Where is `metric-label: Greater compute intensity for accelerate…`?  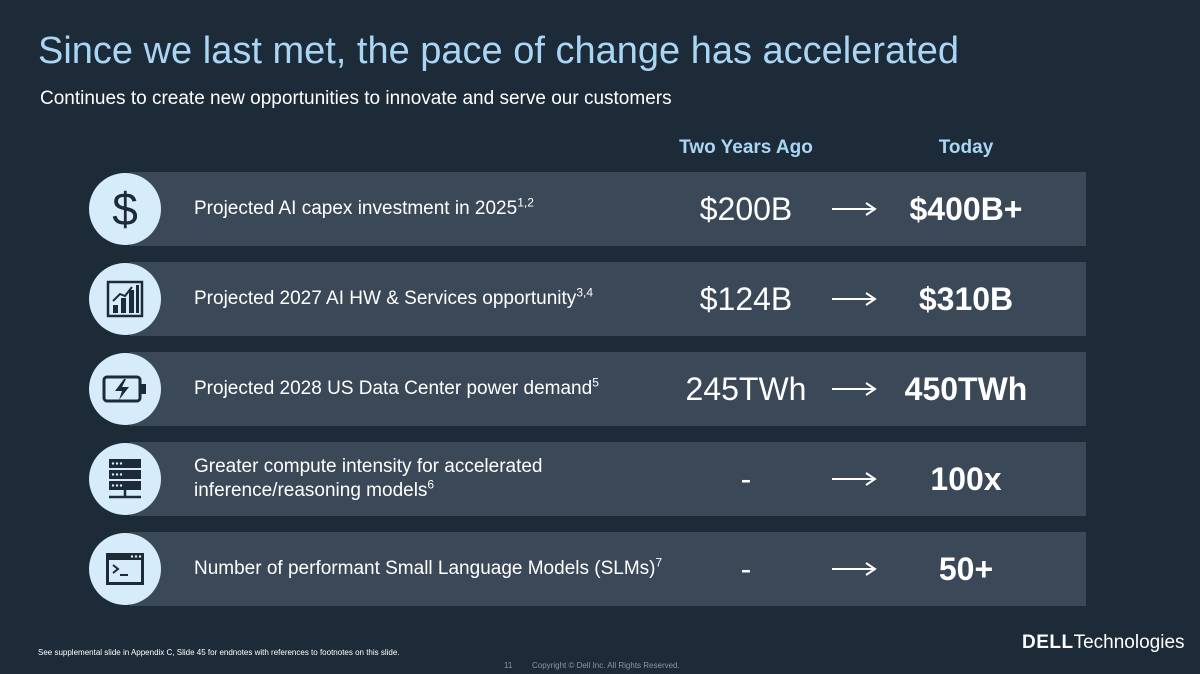 metric-label: Greater compute intensity for accelerate… is located at coordinates (368, 478).